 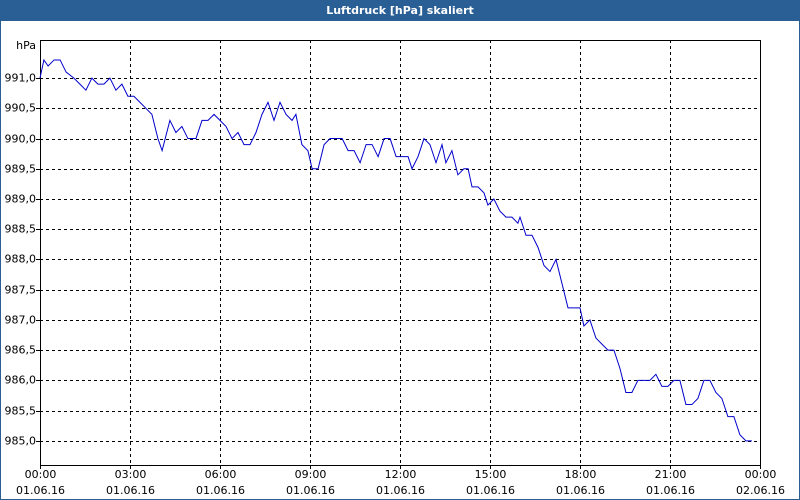 I want to click on x-tick-label: 21:00, so click(x=671, y=474).